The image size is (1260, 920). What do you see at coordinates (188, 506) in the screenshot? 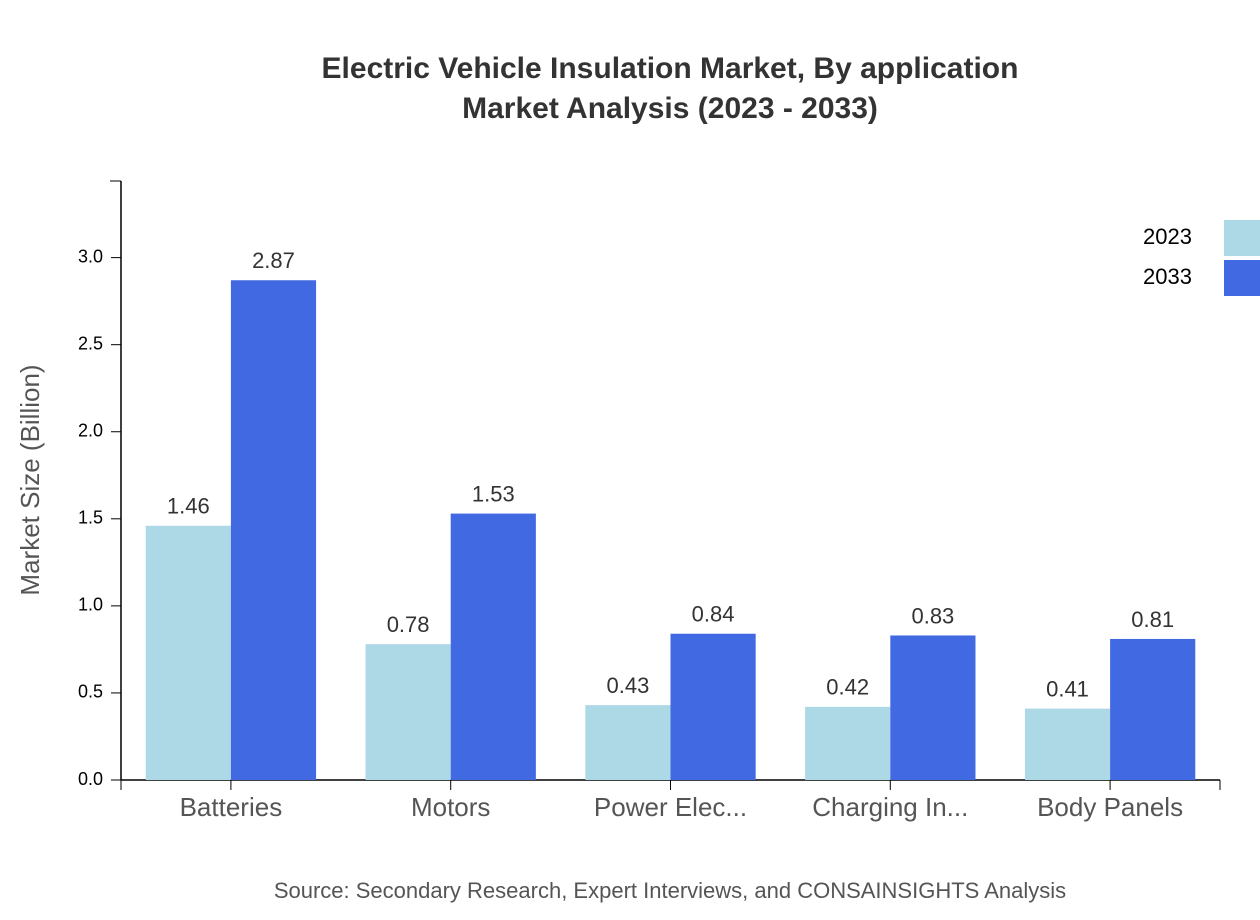
I see `value-label: 1.46` at bounding box center [188, 506].